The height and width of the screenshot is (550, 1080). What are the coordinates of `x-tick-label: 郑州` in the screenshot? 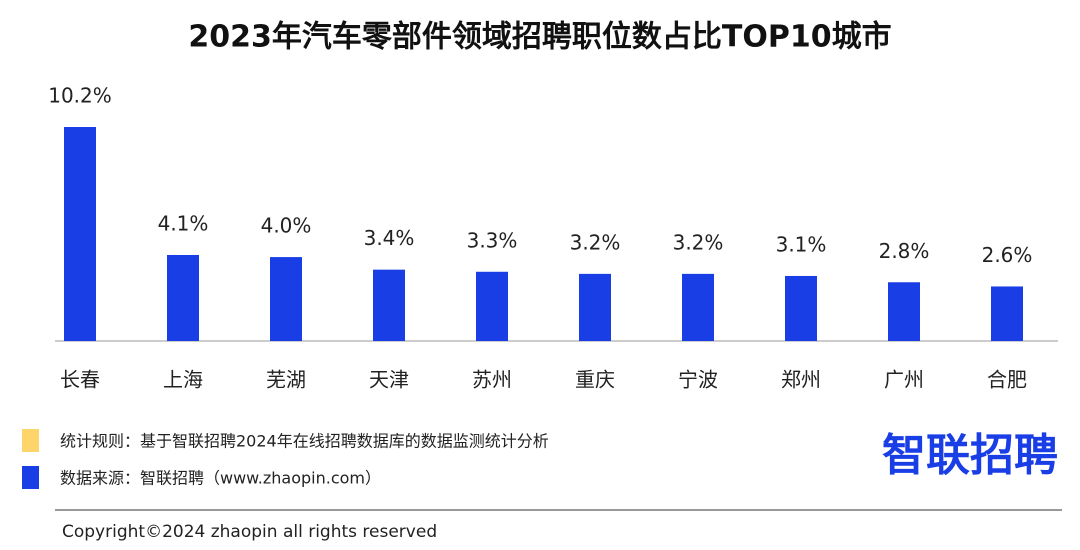 It's located at (801, 380).